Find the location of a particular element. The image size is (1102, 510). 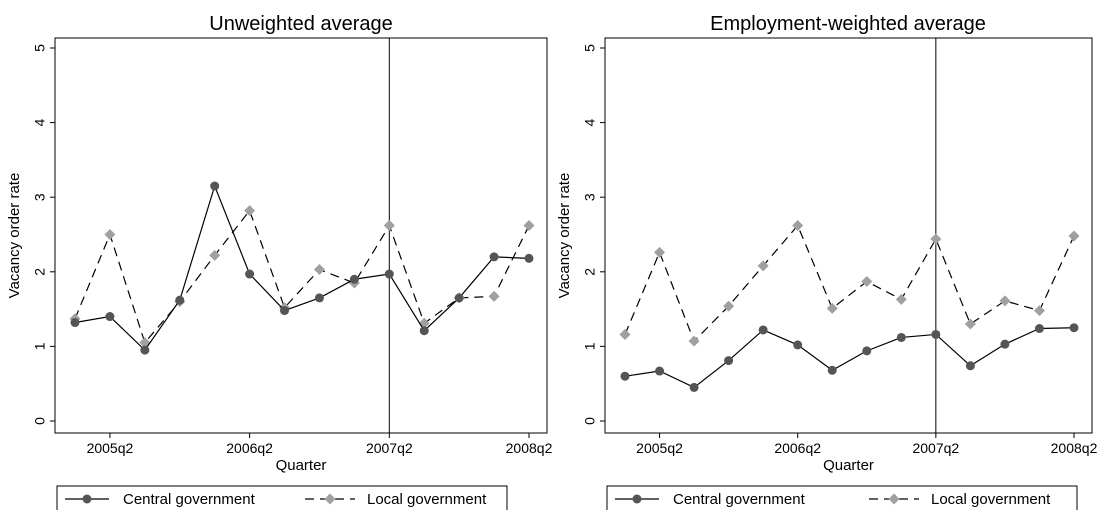

chart-title: Unweighted average is located at coordinates (300, 24).